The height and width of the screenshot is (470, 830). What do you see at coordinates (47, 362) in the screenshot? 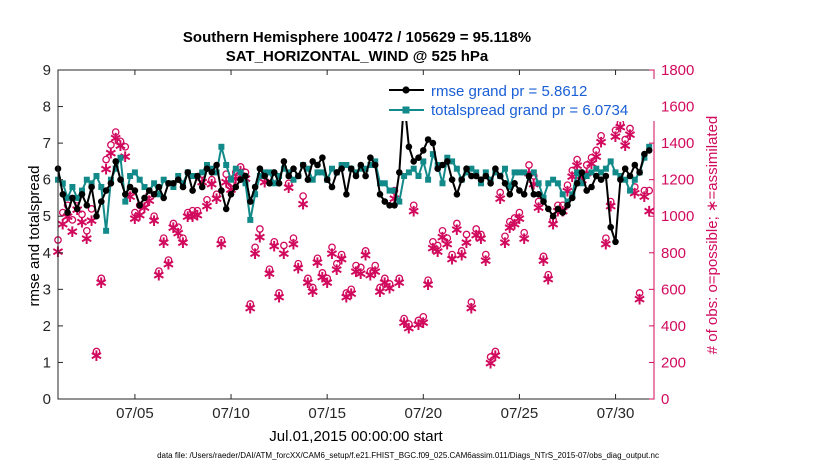
I see `y-tick-label: 1` at bounding box center [47, 362].